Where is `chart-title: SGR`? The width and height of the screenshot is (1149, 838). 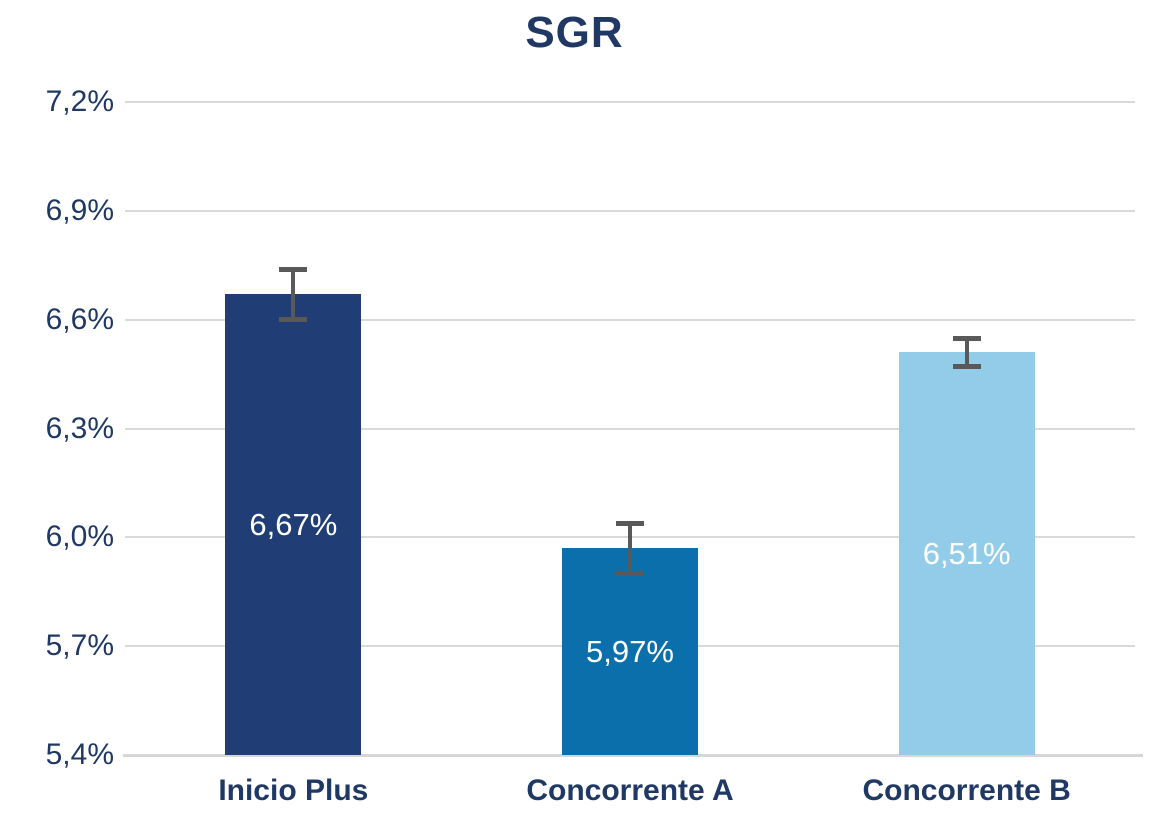 chart-title: SGR is located at coordinates (574, 32).